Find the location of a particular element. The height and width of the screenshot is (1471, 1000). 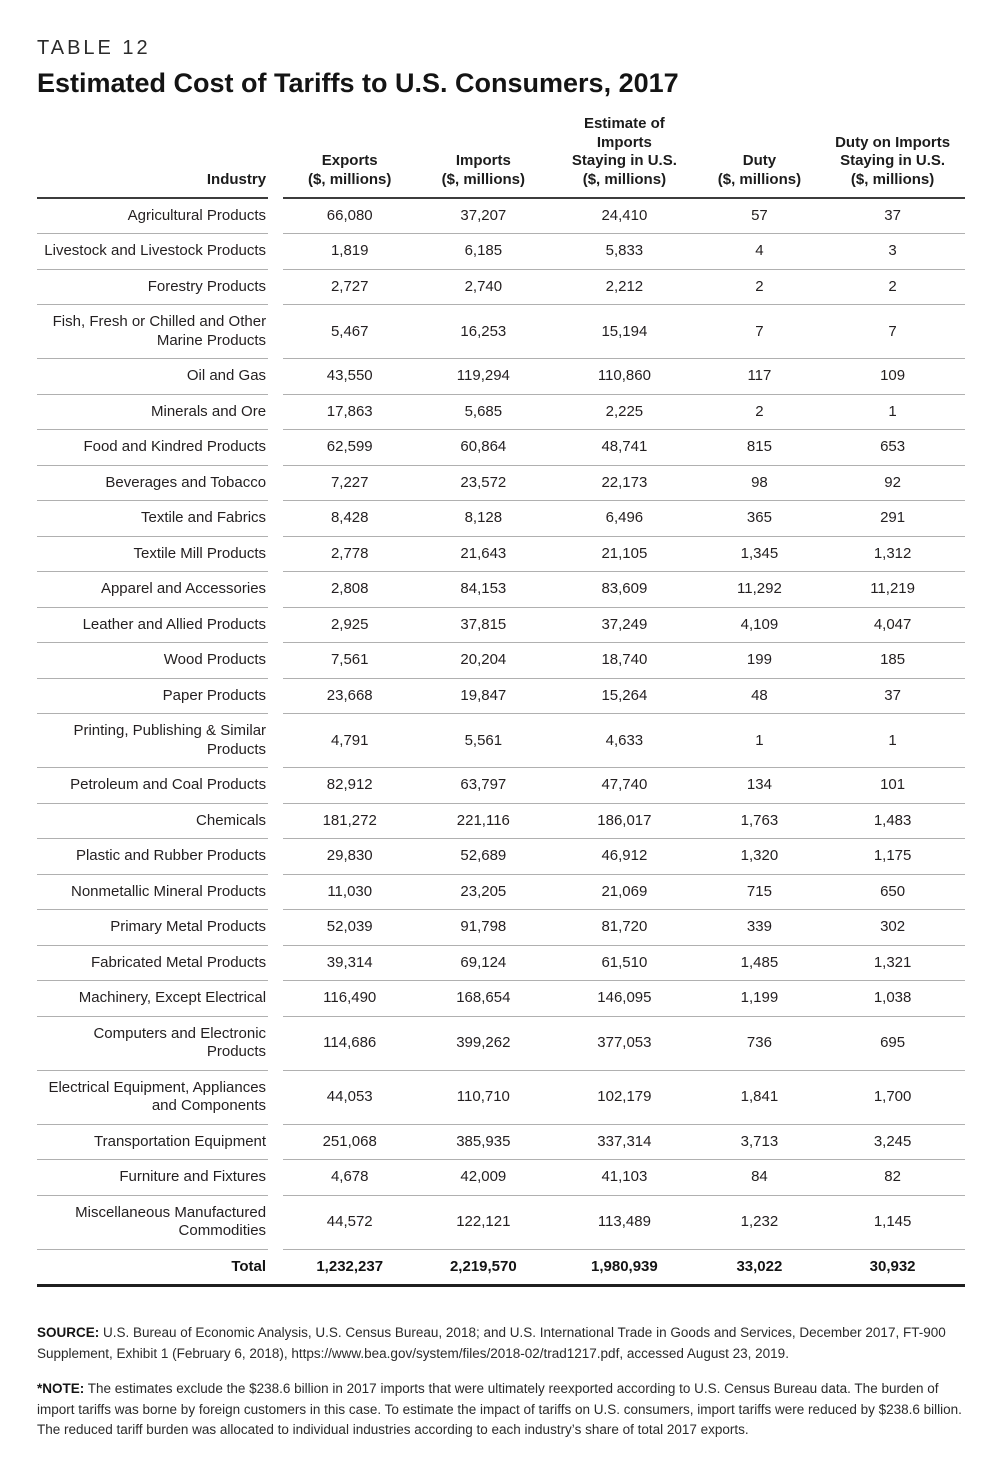

value-cell: 18,740 is located at coordinates (624, 660).